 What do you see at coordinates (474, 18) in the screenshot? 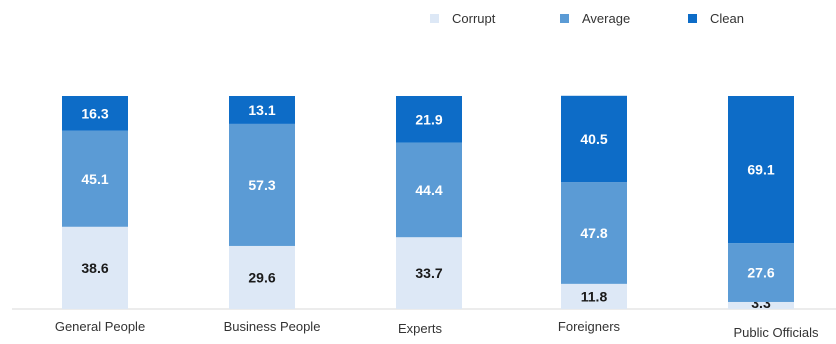
I see `legend-label-corrupt: Corrupt` at bounding box center [474, 18].